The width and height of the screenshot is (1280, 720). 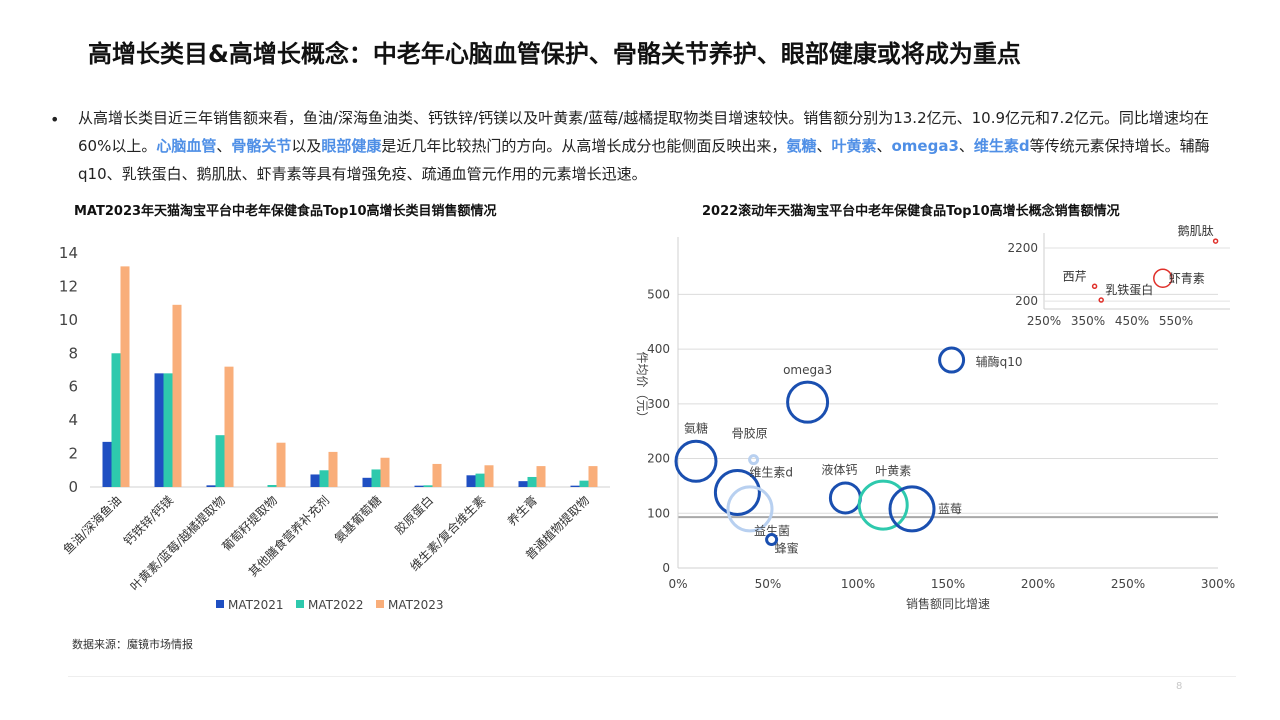 I want to click on inset-x-tick-label: 550%, so click(x=1176, y=321).